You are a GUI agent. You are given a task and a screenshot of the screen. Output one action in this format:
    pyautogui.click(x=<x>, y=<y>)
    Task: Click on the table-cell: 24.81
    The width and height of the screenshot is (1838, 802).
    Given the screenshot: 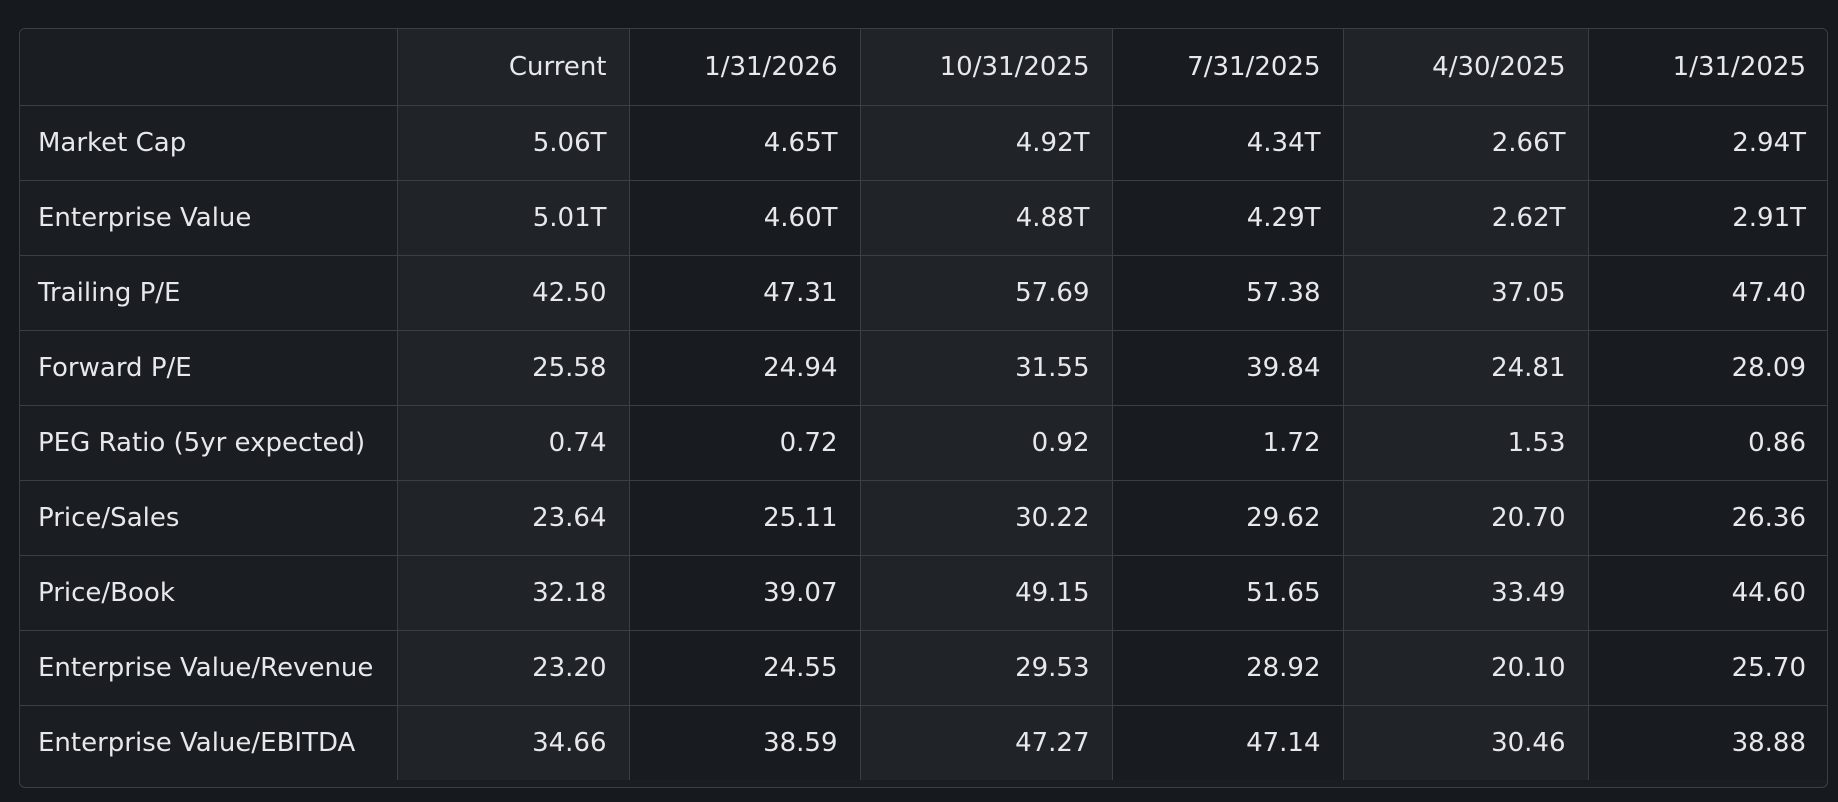 What is the action you would take?
    pyautogui.click(x=1466, y=368)
    